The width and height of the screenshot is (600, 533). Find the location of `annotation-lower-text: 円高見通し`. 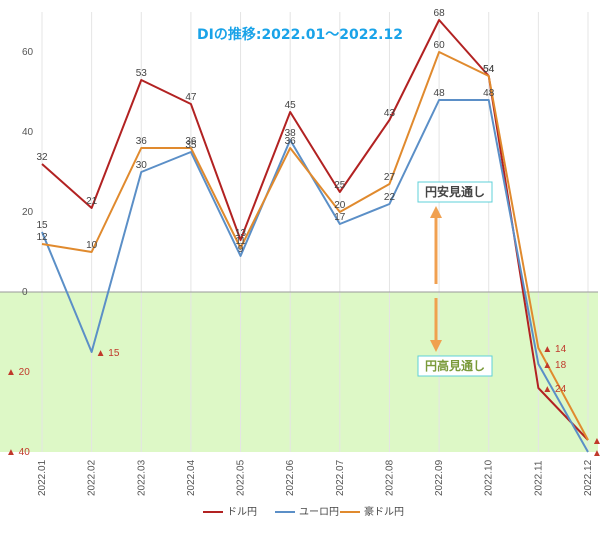

annotation-lower-text: 円高見通し is located at coordinates (455, 365).